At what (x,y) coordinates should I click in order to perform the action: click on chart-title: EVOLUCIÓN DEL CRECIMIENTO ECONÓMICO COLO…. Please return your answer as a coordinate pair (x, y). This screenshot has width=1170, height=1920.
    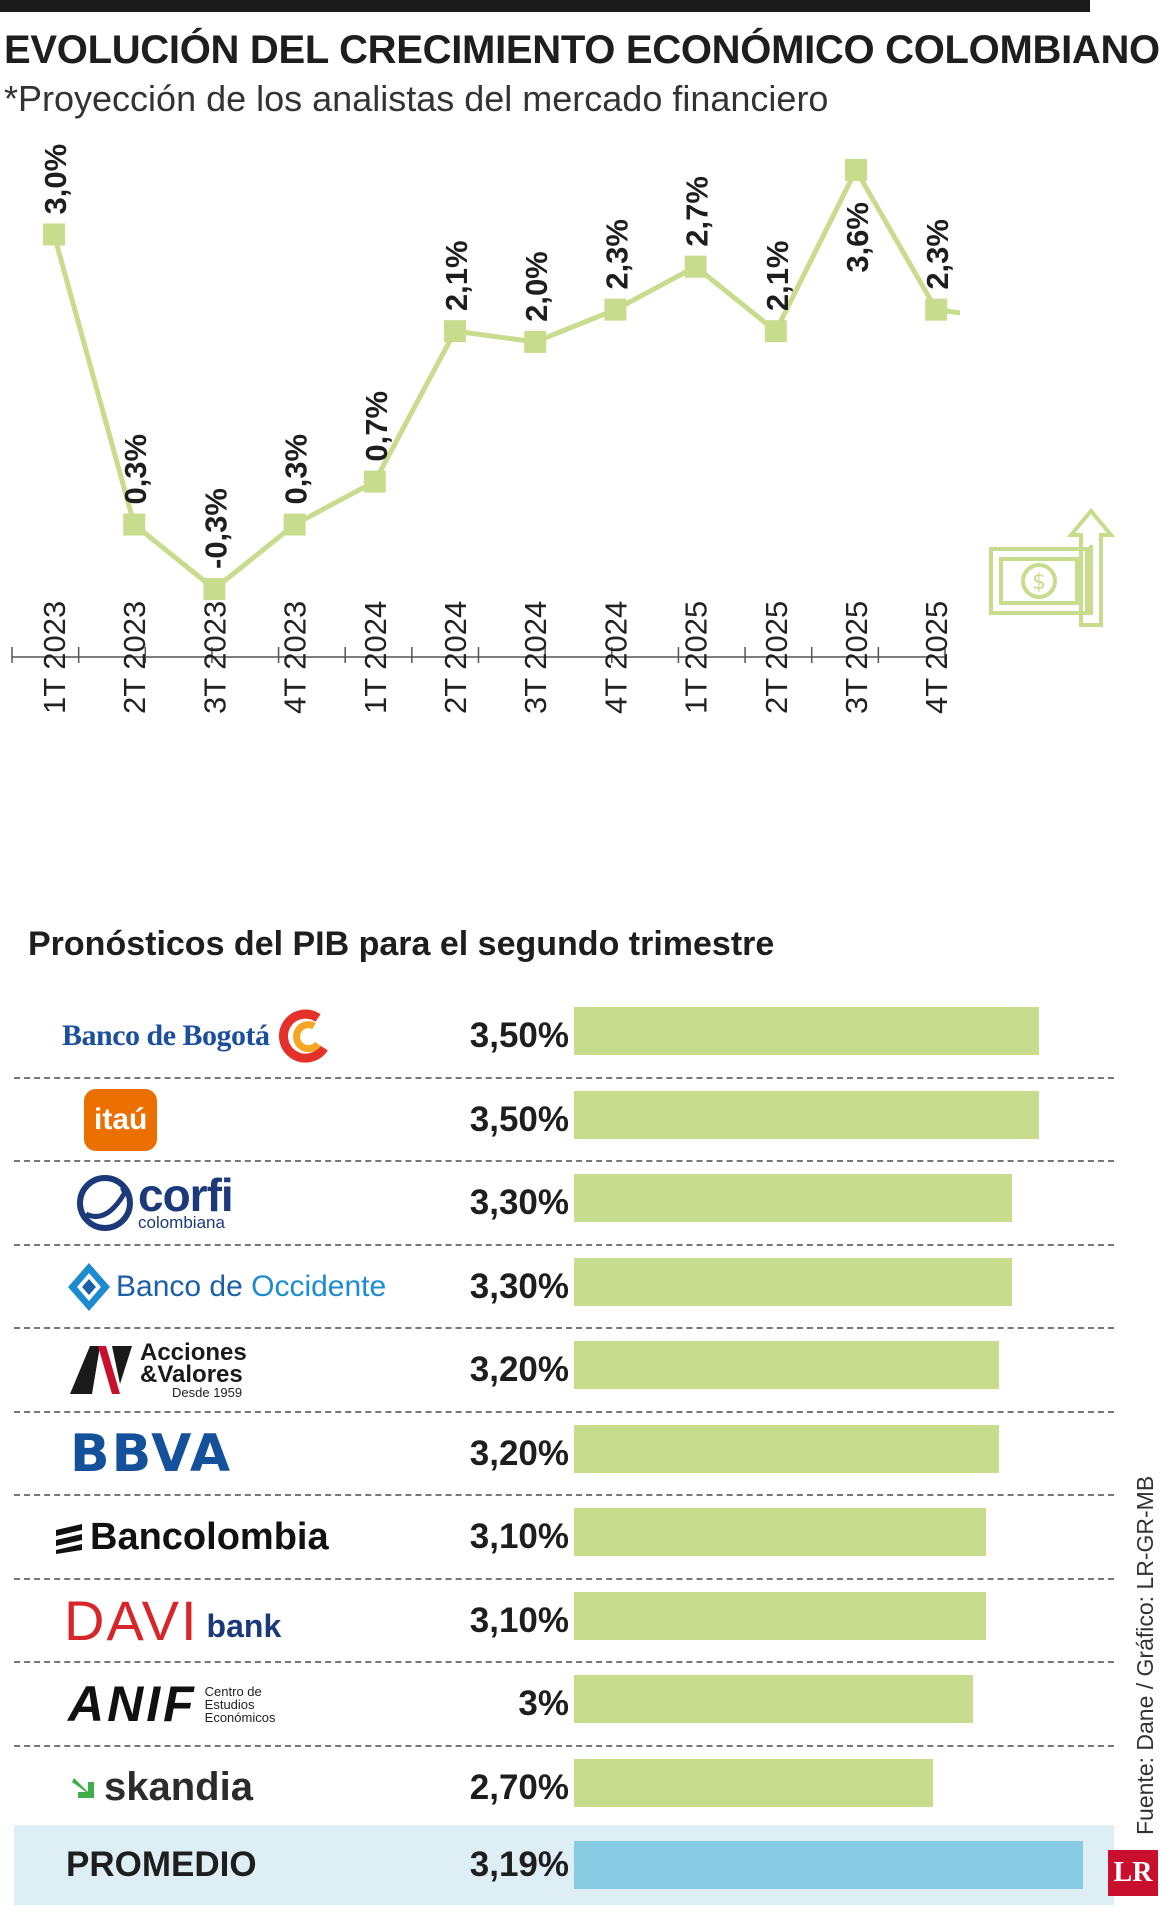
    Looking at the image, I should click on (582, 50).